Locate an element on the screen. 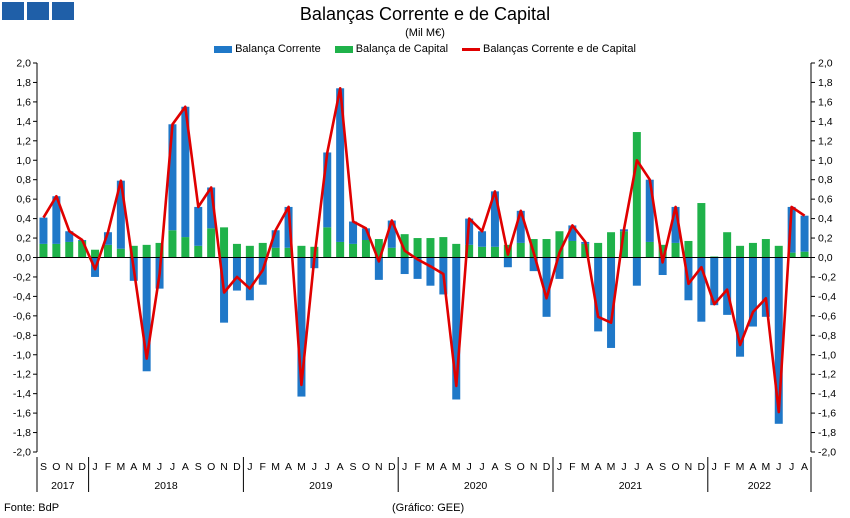 The width and height of the screenshot is (850, 518). y-tick-label-right: -1,8 is located at coordinates (827, 433).